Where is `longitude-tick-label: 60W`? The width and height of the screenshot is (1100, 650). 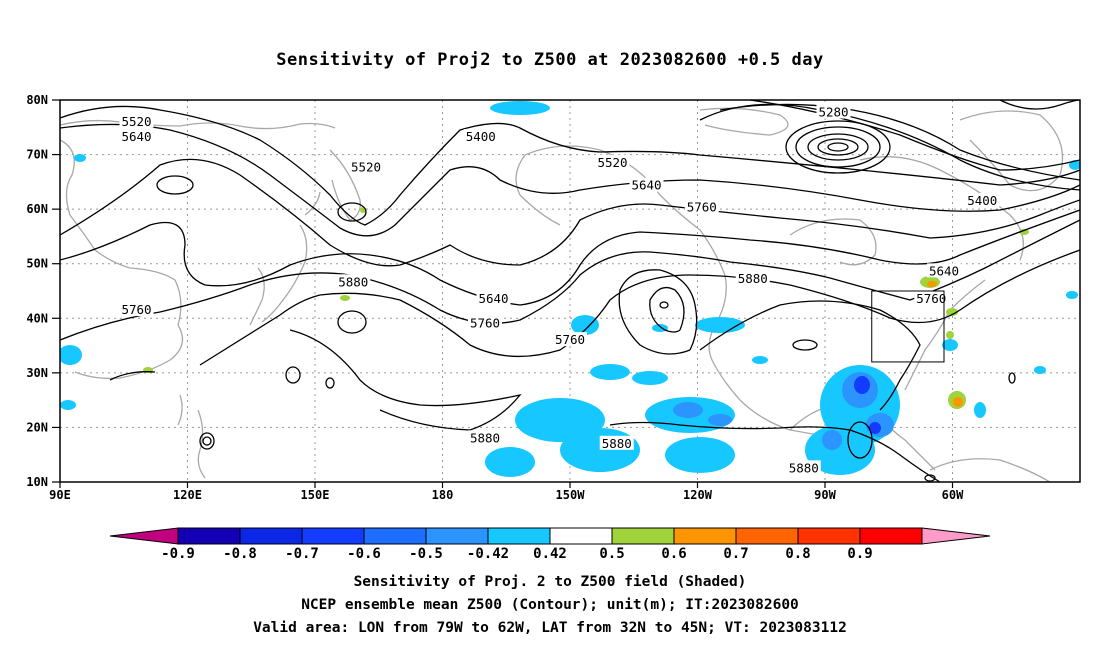
longitude-tick-label: 60W is located at coordinates (953, 495).